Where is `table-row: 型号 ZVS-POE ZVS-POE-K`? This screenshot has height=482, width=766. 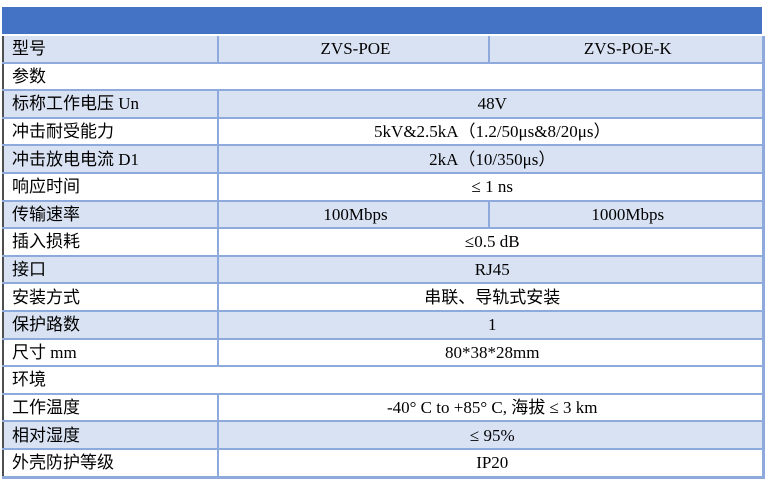 table-row: 型号 ZVS-POE ZVS-POE-K is located at coordinates (383, 49).